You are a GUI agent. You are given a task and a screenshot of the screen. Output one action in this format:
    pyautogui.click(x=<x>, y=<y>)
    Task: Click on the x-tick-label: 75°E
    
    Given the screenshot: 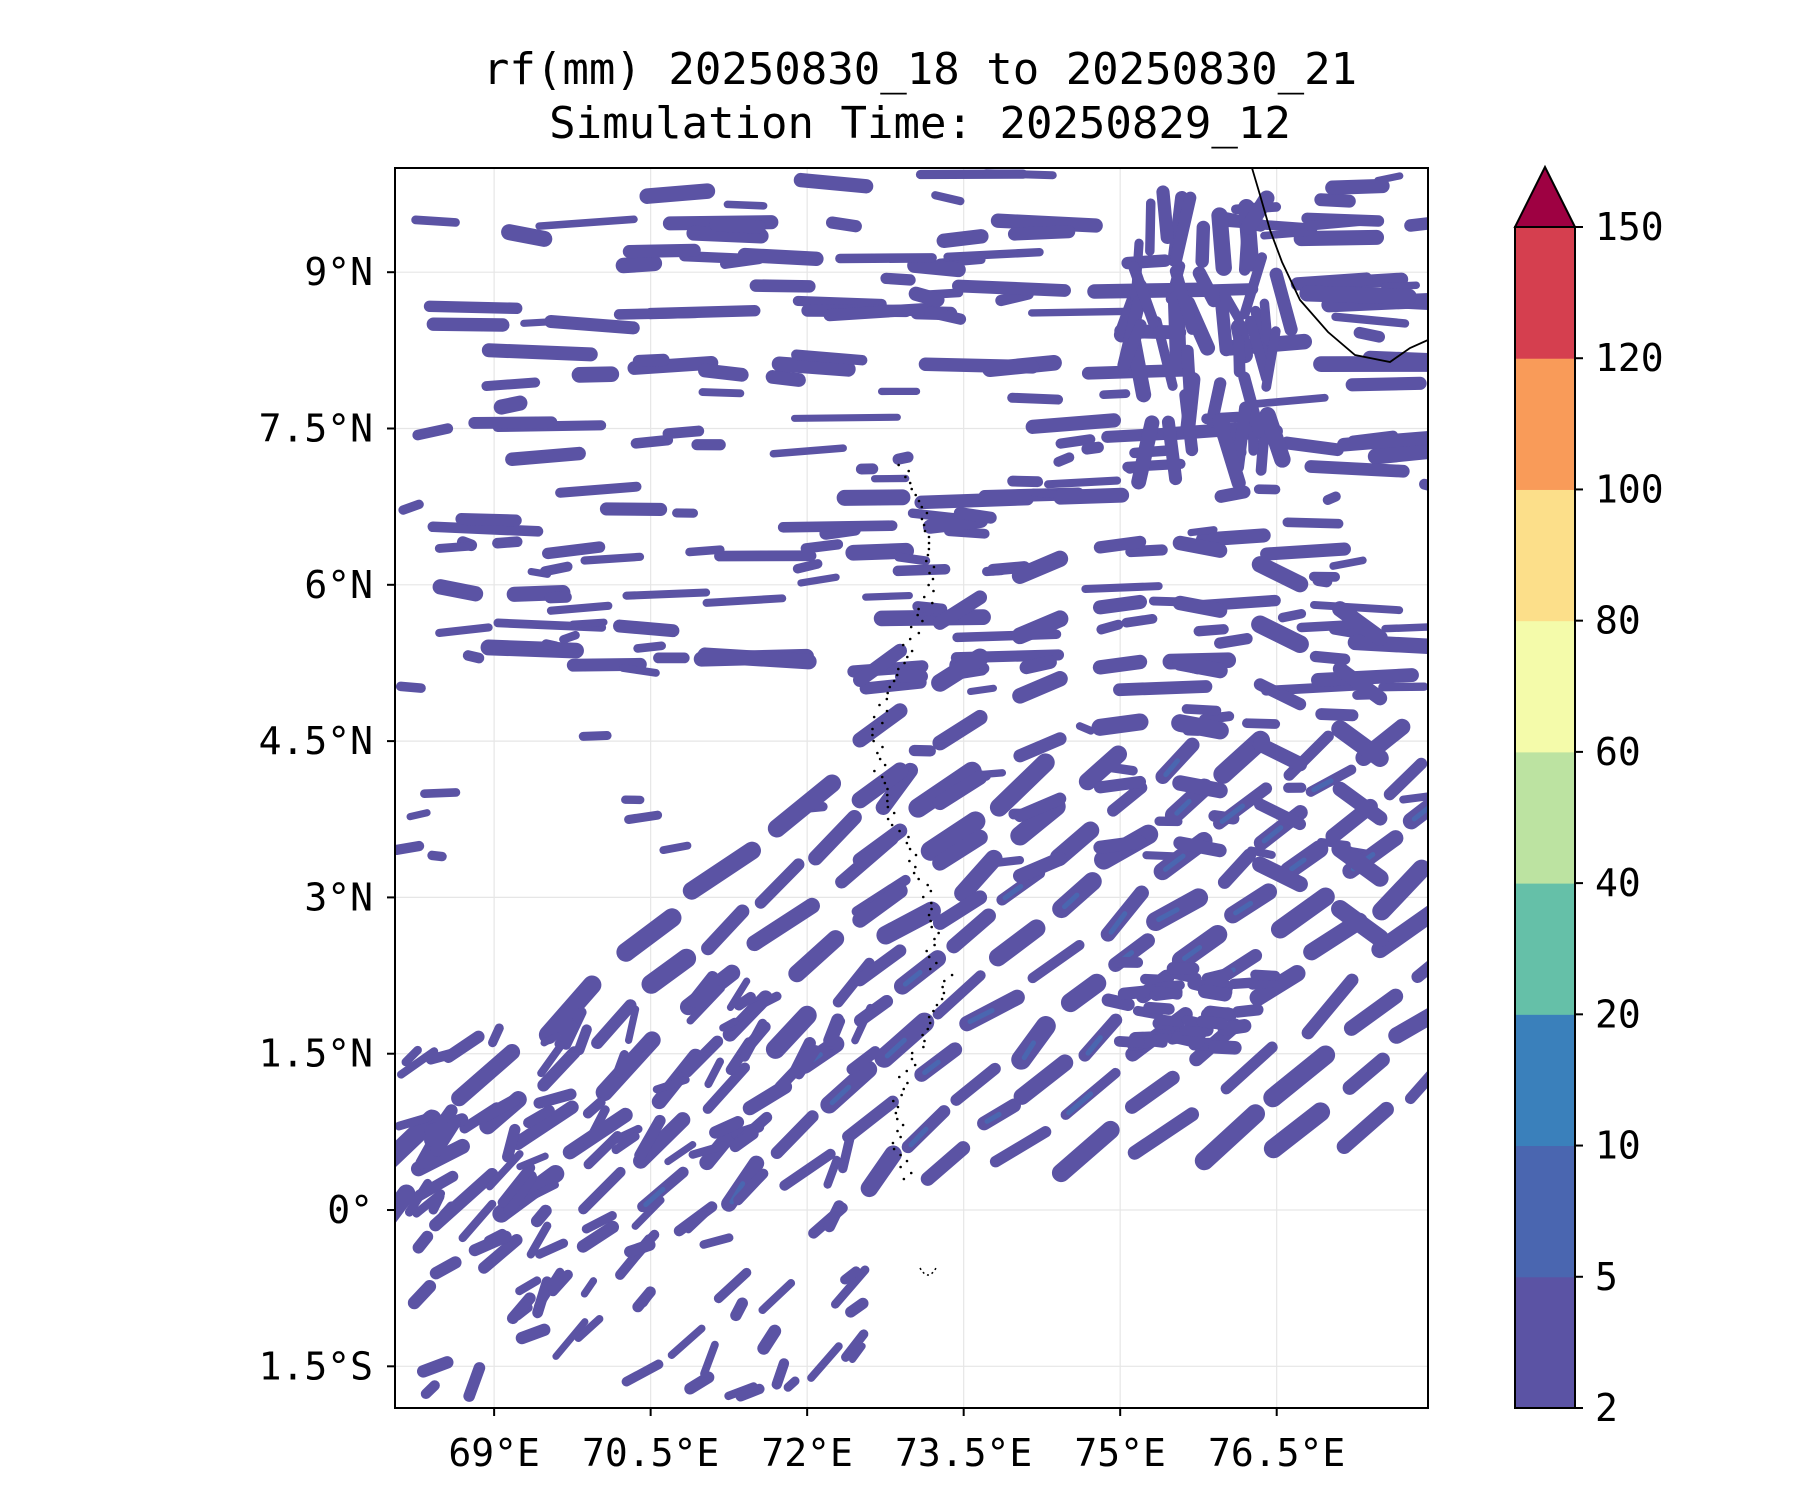 What is the action you would take?
    pyautogui.click(x=1120, y=1453)
    